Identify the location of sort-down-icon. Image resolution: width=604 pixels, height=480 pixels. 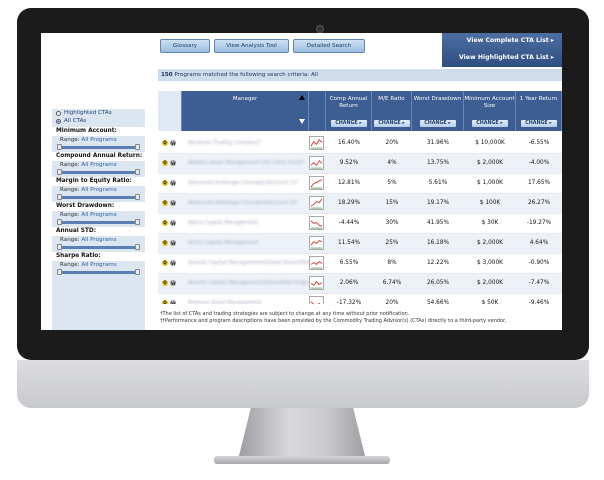
(302, 121).